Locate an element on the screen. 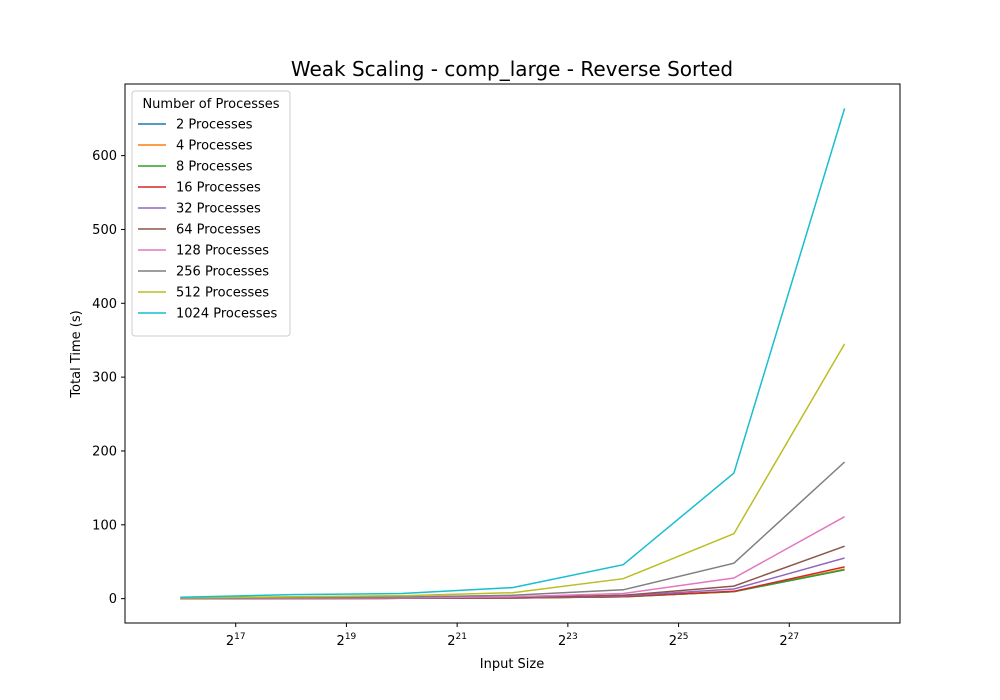 The image size is (1000, 700). x-axis: 217 219 221 223 225 227 is located at coordinates (512, 636).